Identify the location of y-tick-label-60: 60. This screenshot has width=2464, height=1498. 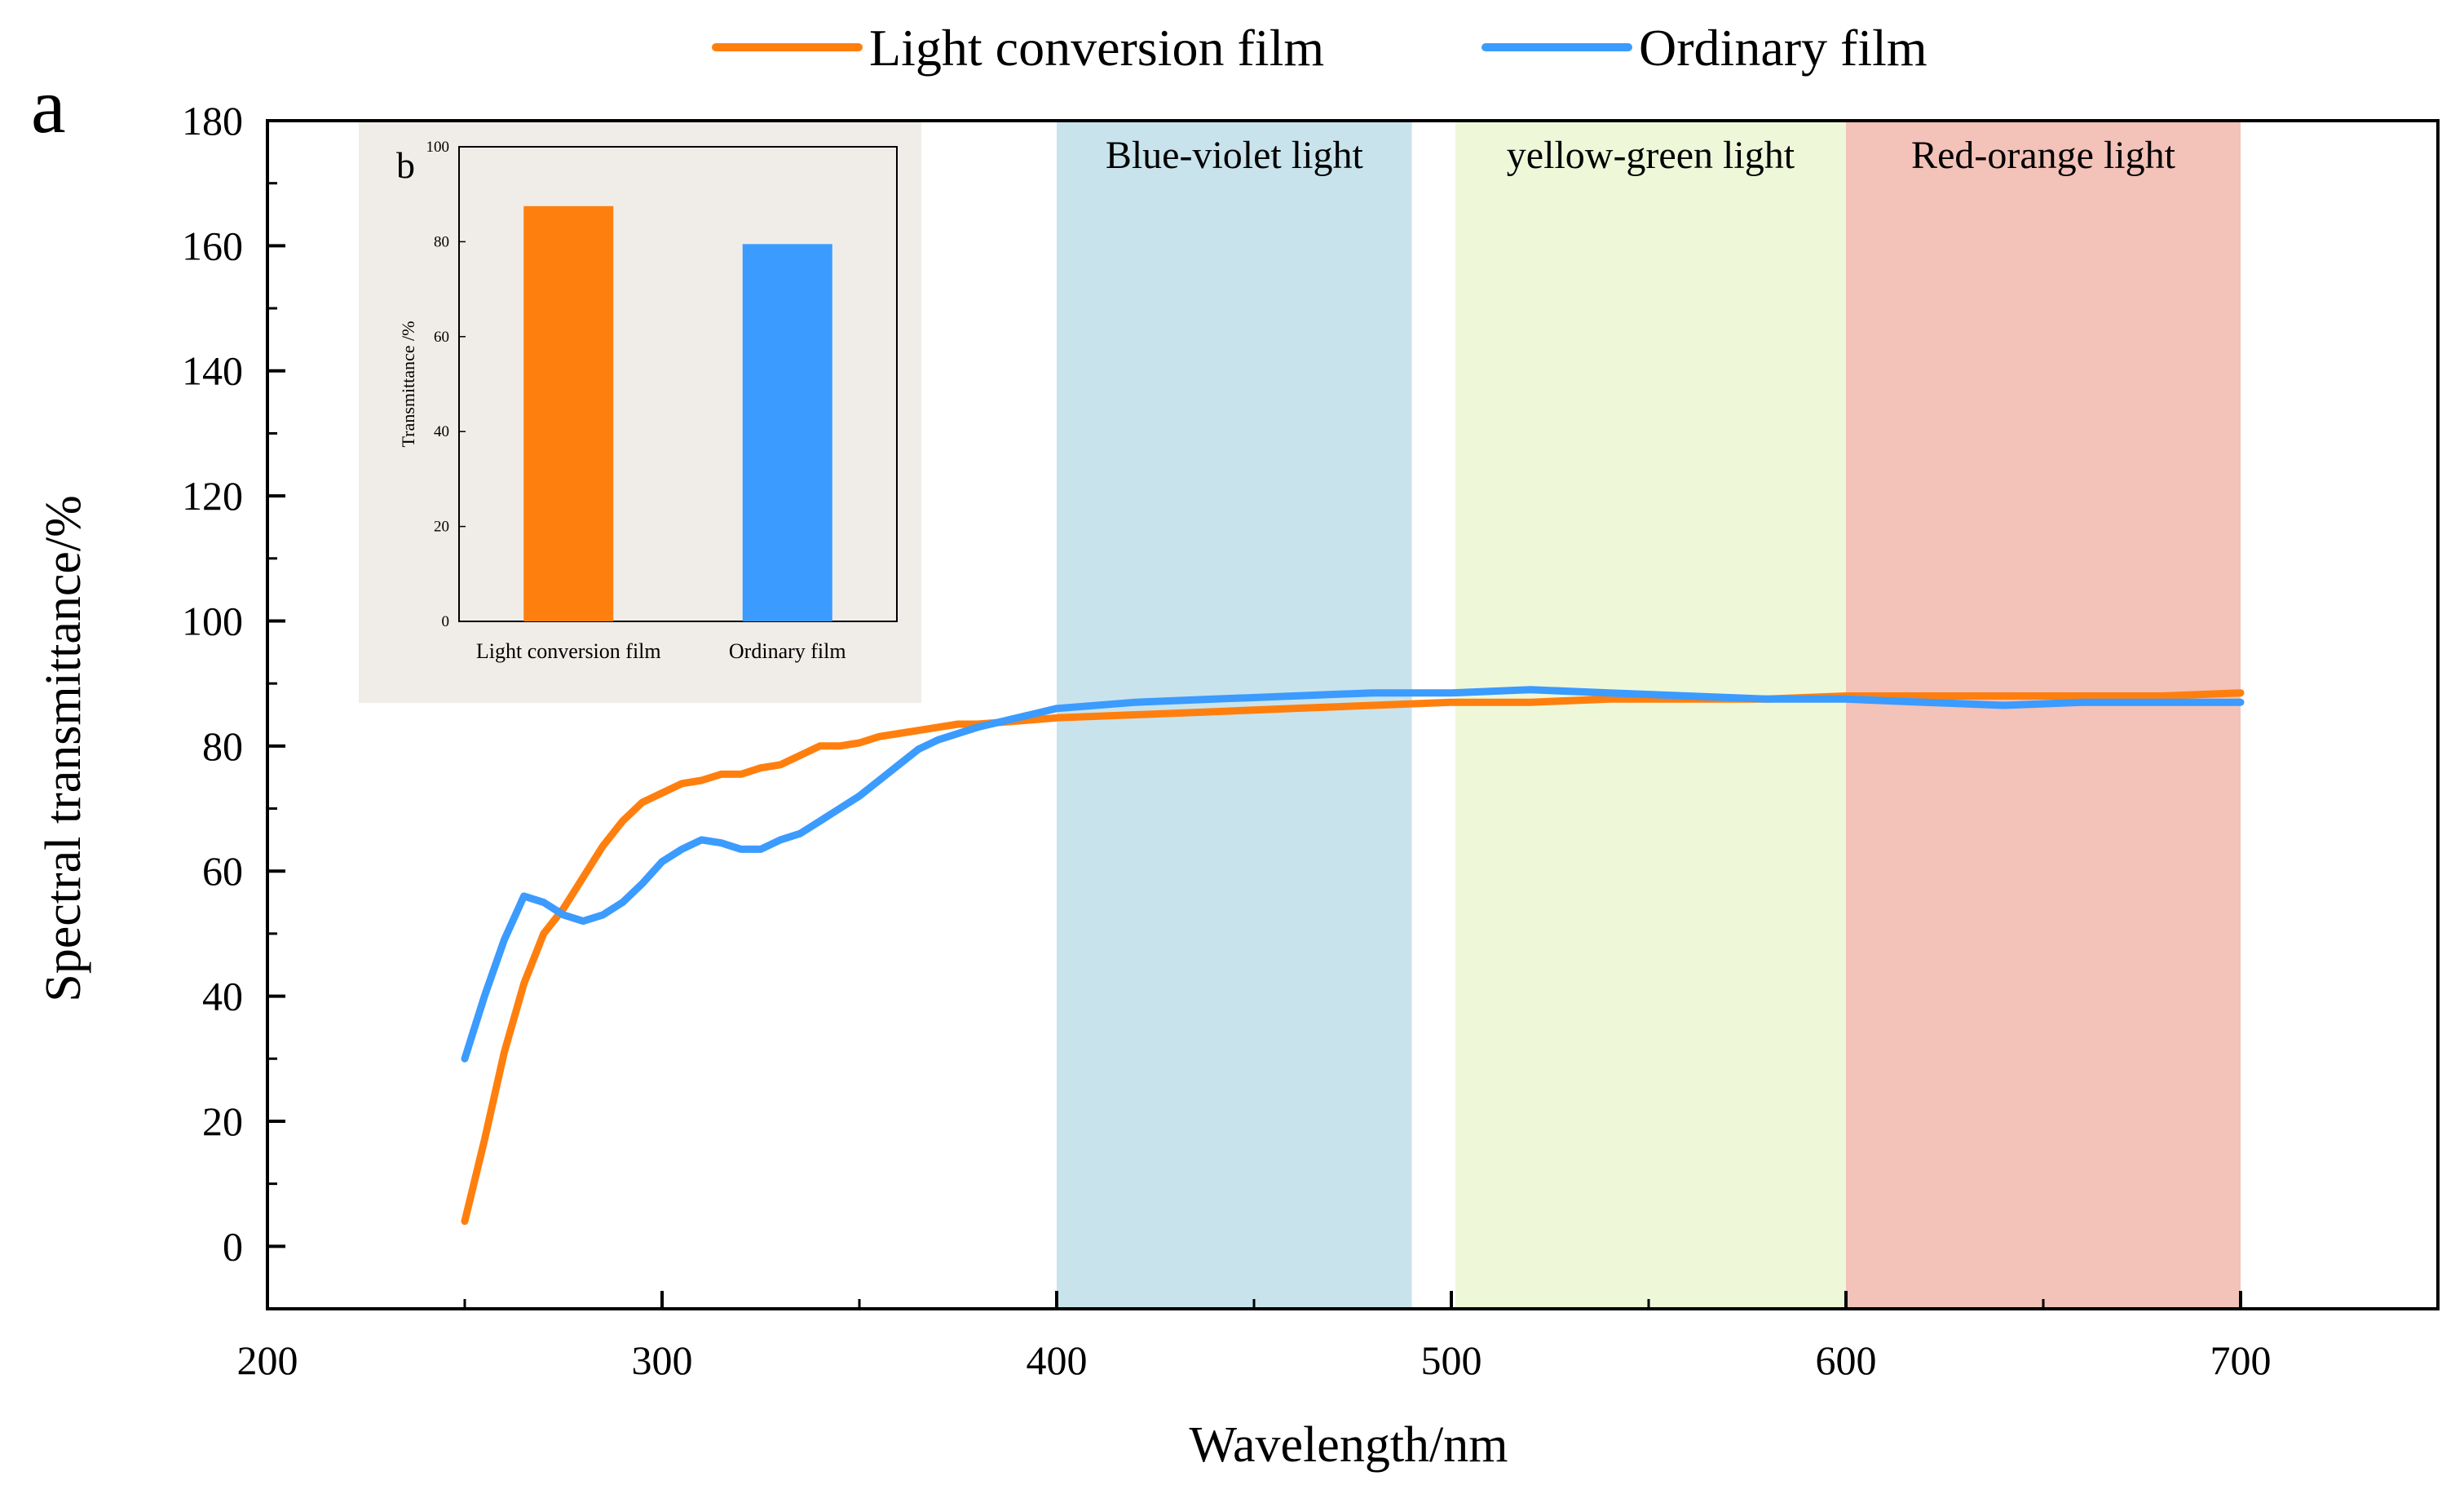
(222, 871).